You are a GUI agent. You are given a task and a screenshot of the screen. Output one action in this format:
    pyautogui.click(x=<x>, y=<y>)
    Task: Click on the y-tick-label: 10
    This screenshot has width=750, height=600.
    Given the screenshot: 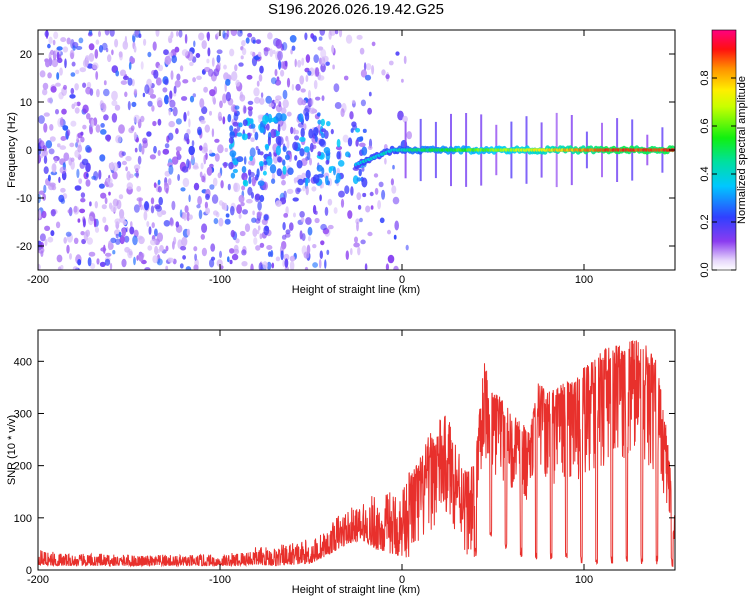 What is the action you would take?
    pyautogui.click(x=26, y=103)
    